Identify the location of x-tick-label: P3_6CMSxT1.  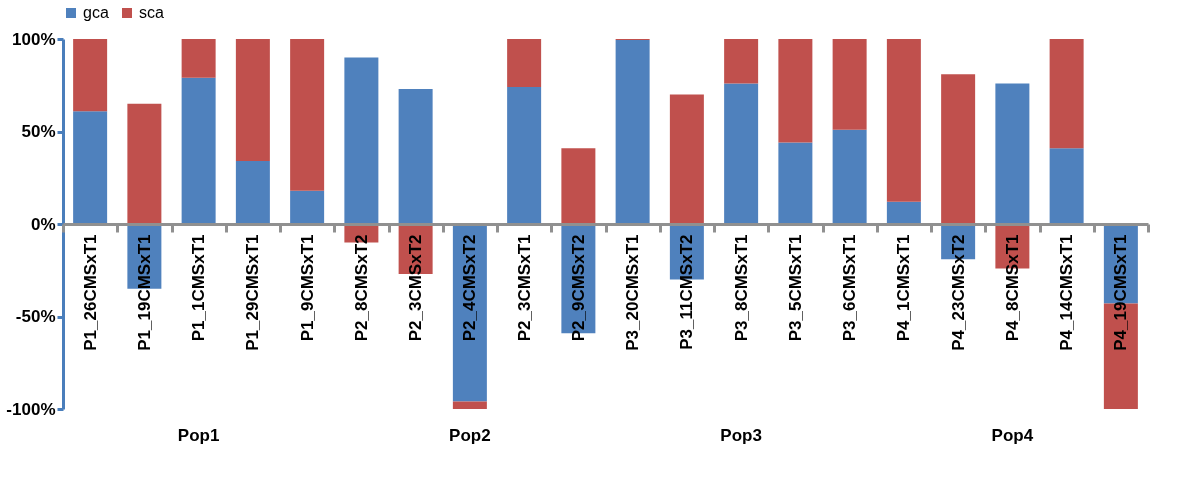
(850, 288).